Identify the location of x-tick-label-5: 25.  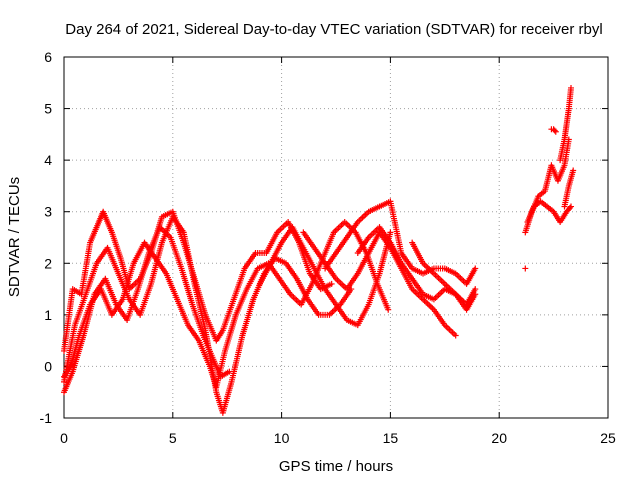
(608, 438).